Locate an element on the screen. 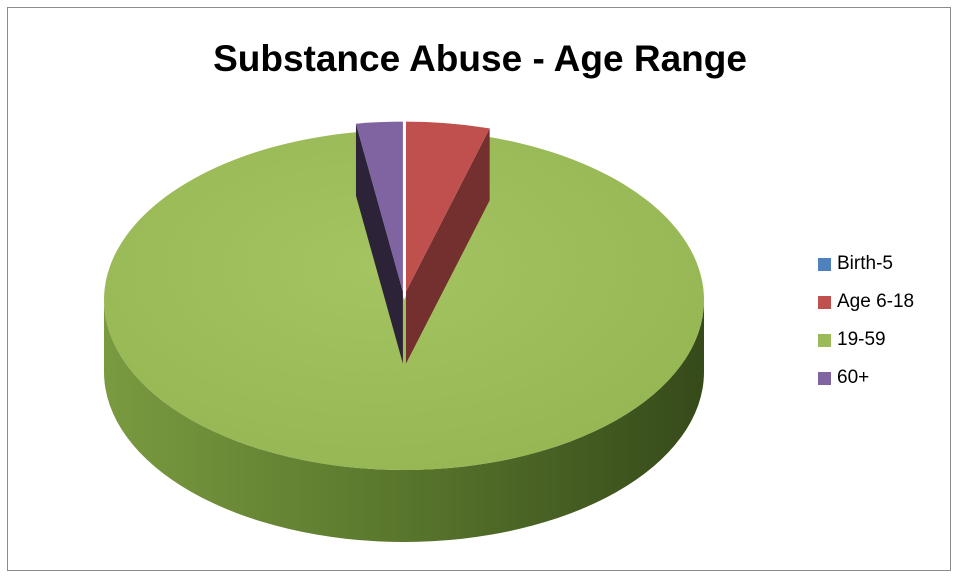 This screenshot has width=960, height=578. pie-slice-60-plus is located at coordinates (379, 206).